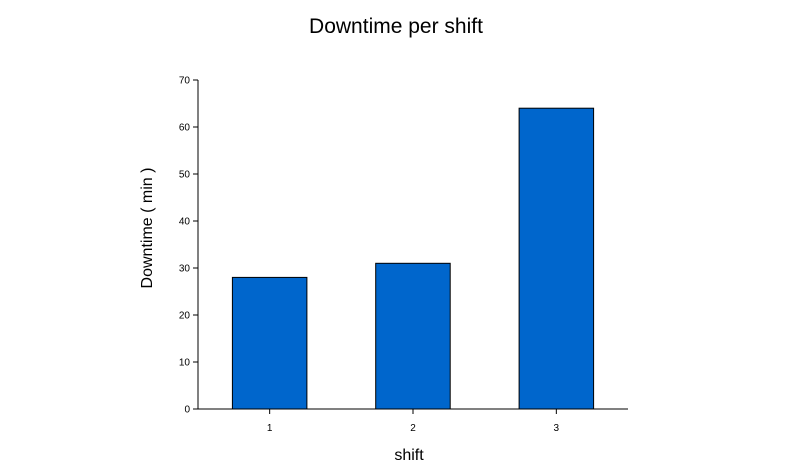  I want to click on y-axis: 0 10 20 30 40 50 60 70, so click(189, 246).